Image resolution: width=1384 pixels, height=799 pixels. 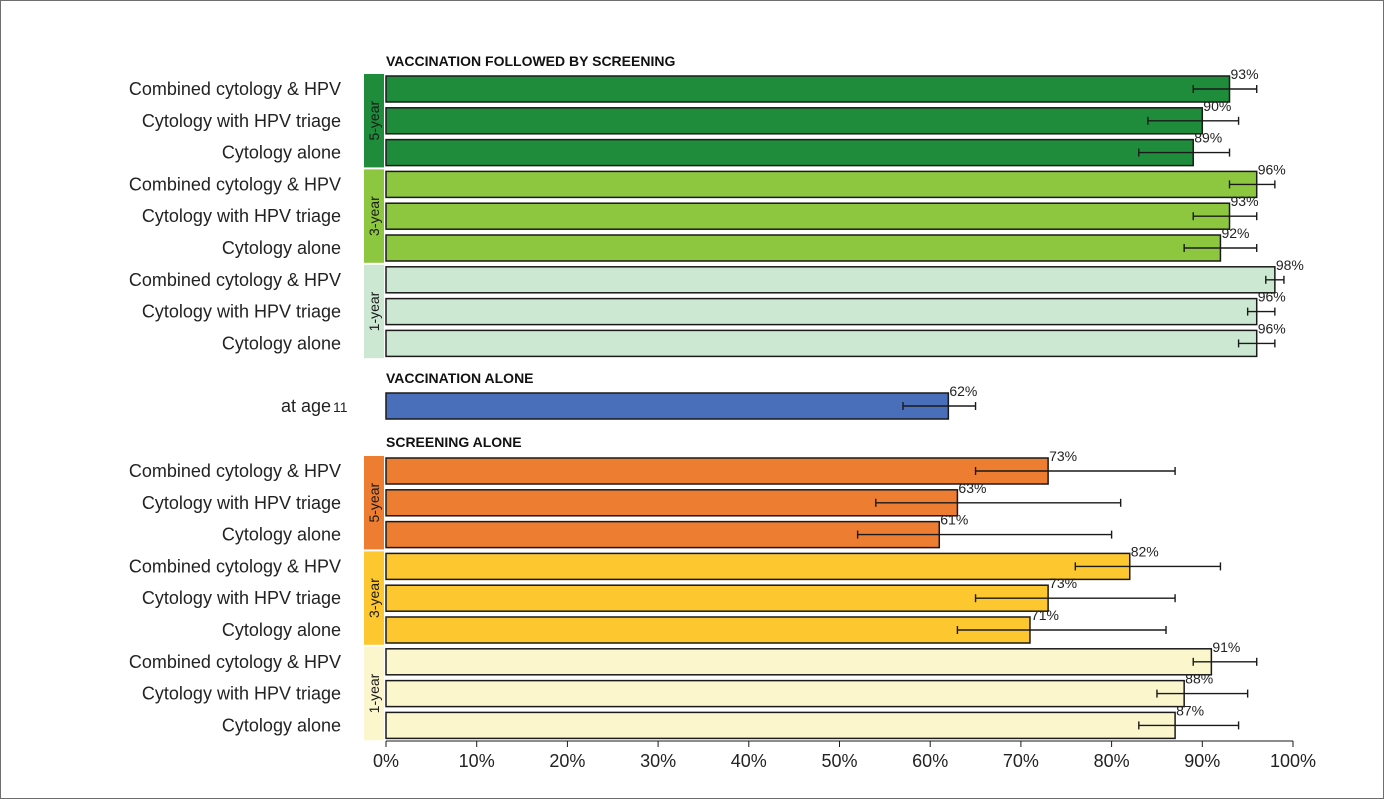 What do you see at coordinates (1235, 233) in the screenshot?
I see `value-label: 92%` at bounding box center [1235, 233].